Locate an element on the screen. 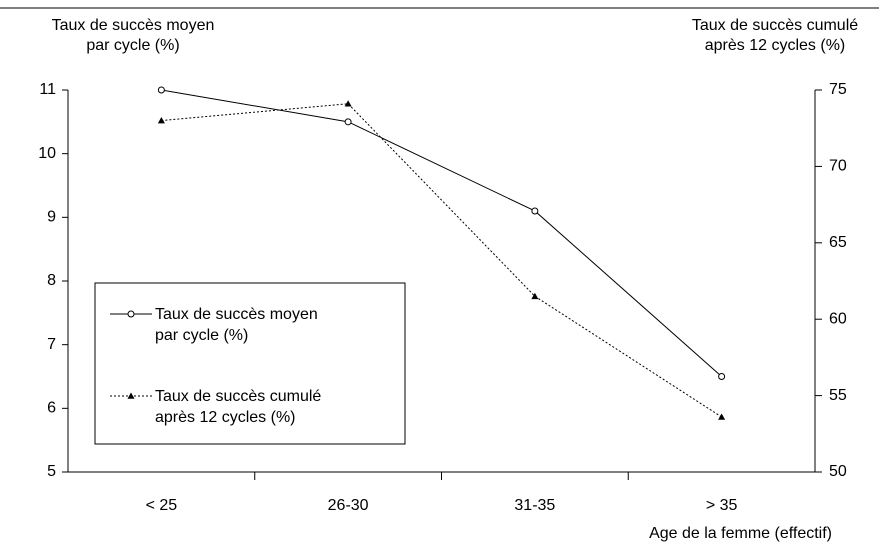  x-axis-title: Age de la femme (effectif) is located at coordinates (740, 533).